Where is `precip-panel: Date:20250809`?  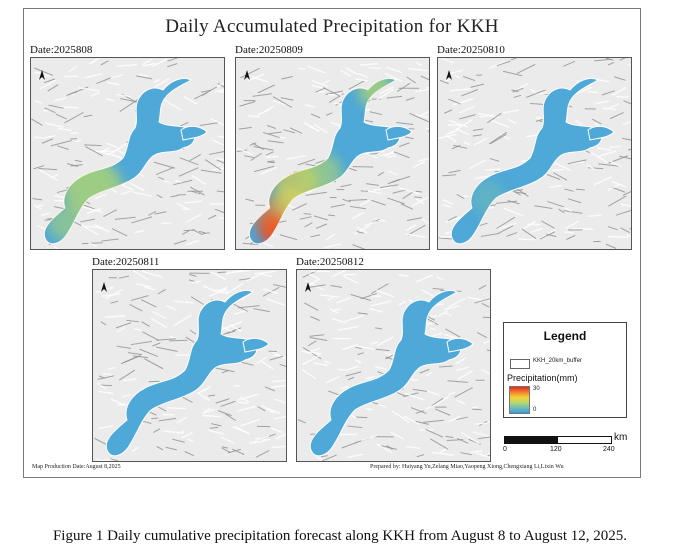 precip-panel: Date:20250809 is located at coordinates (332, 147).